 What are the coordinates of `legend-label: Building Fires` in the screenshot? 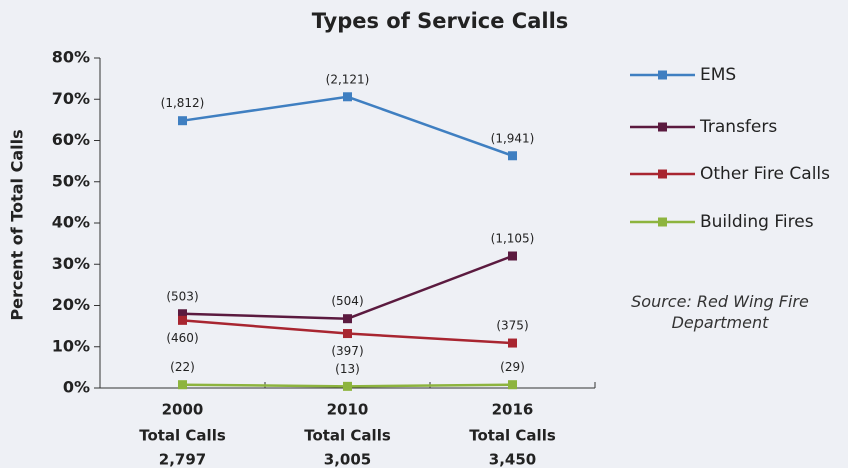 It's located at (757, 222).